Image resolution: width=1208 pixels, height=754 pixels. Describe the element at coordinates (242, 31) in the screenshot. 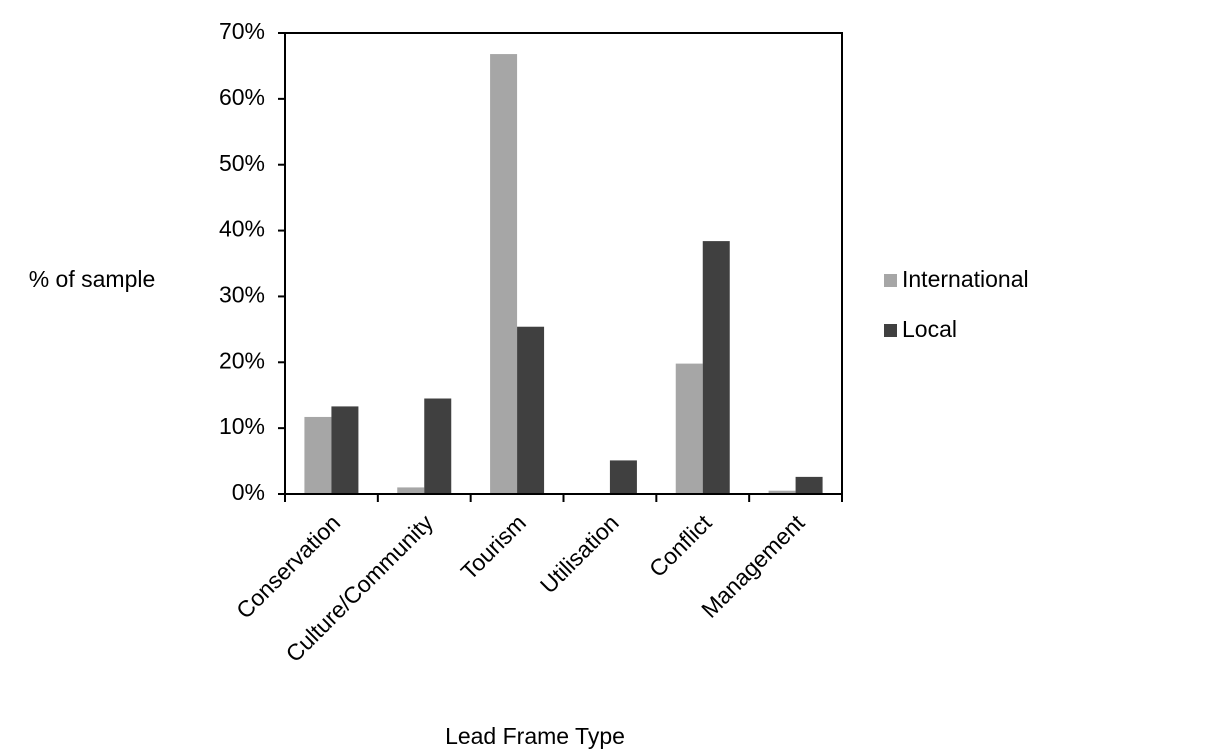

I see `y-tick-label: 70%` at that location.